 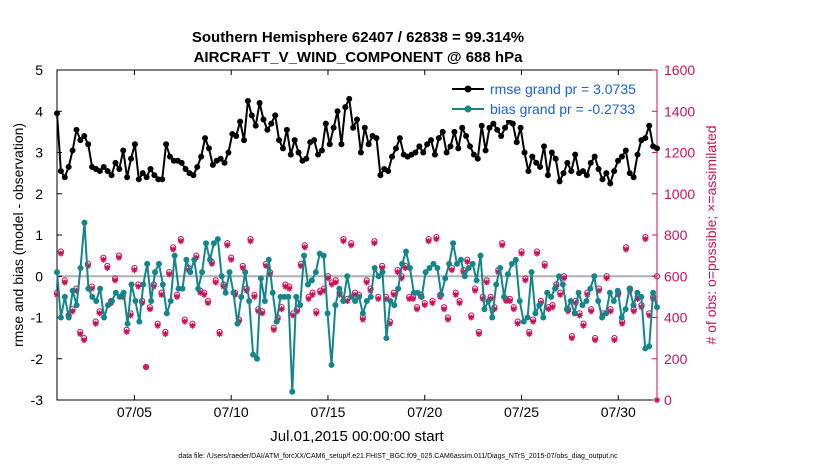 What do you see at coordinates (39, 235) in the screenshot?
I see `left-y-tick-label: 1` at bounding box center [39, 235].